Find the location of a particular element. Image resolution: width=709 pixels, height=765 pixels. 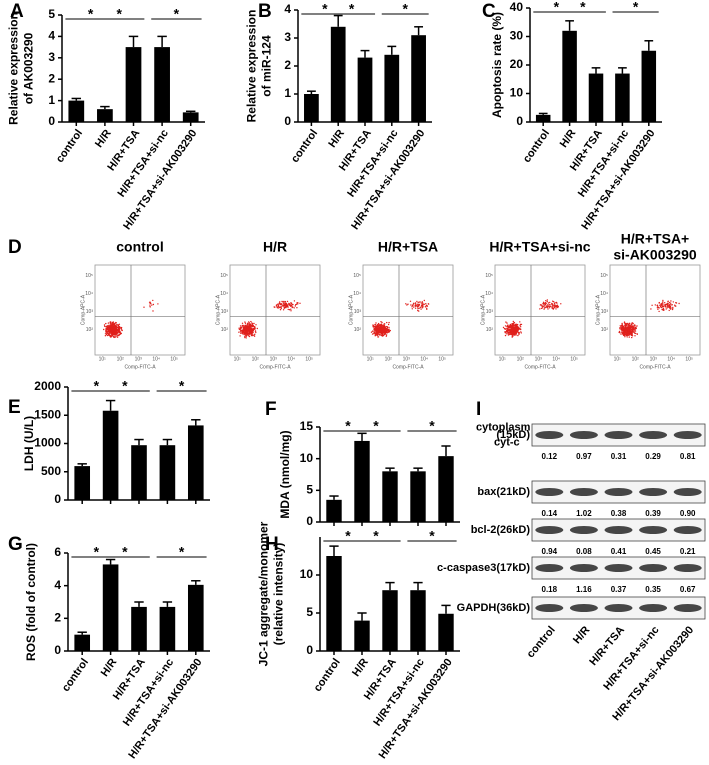

row-size: (15kD) is located at coordinates (513, 435).